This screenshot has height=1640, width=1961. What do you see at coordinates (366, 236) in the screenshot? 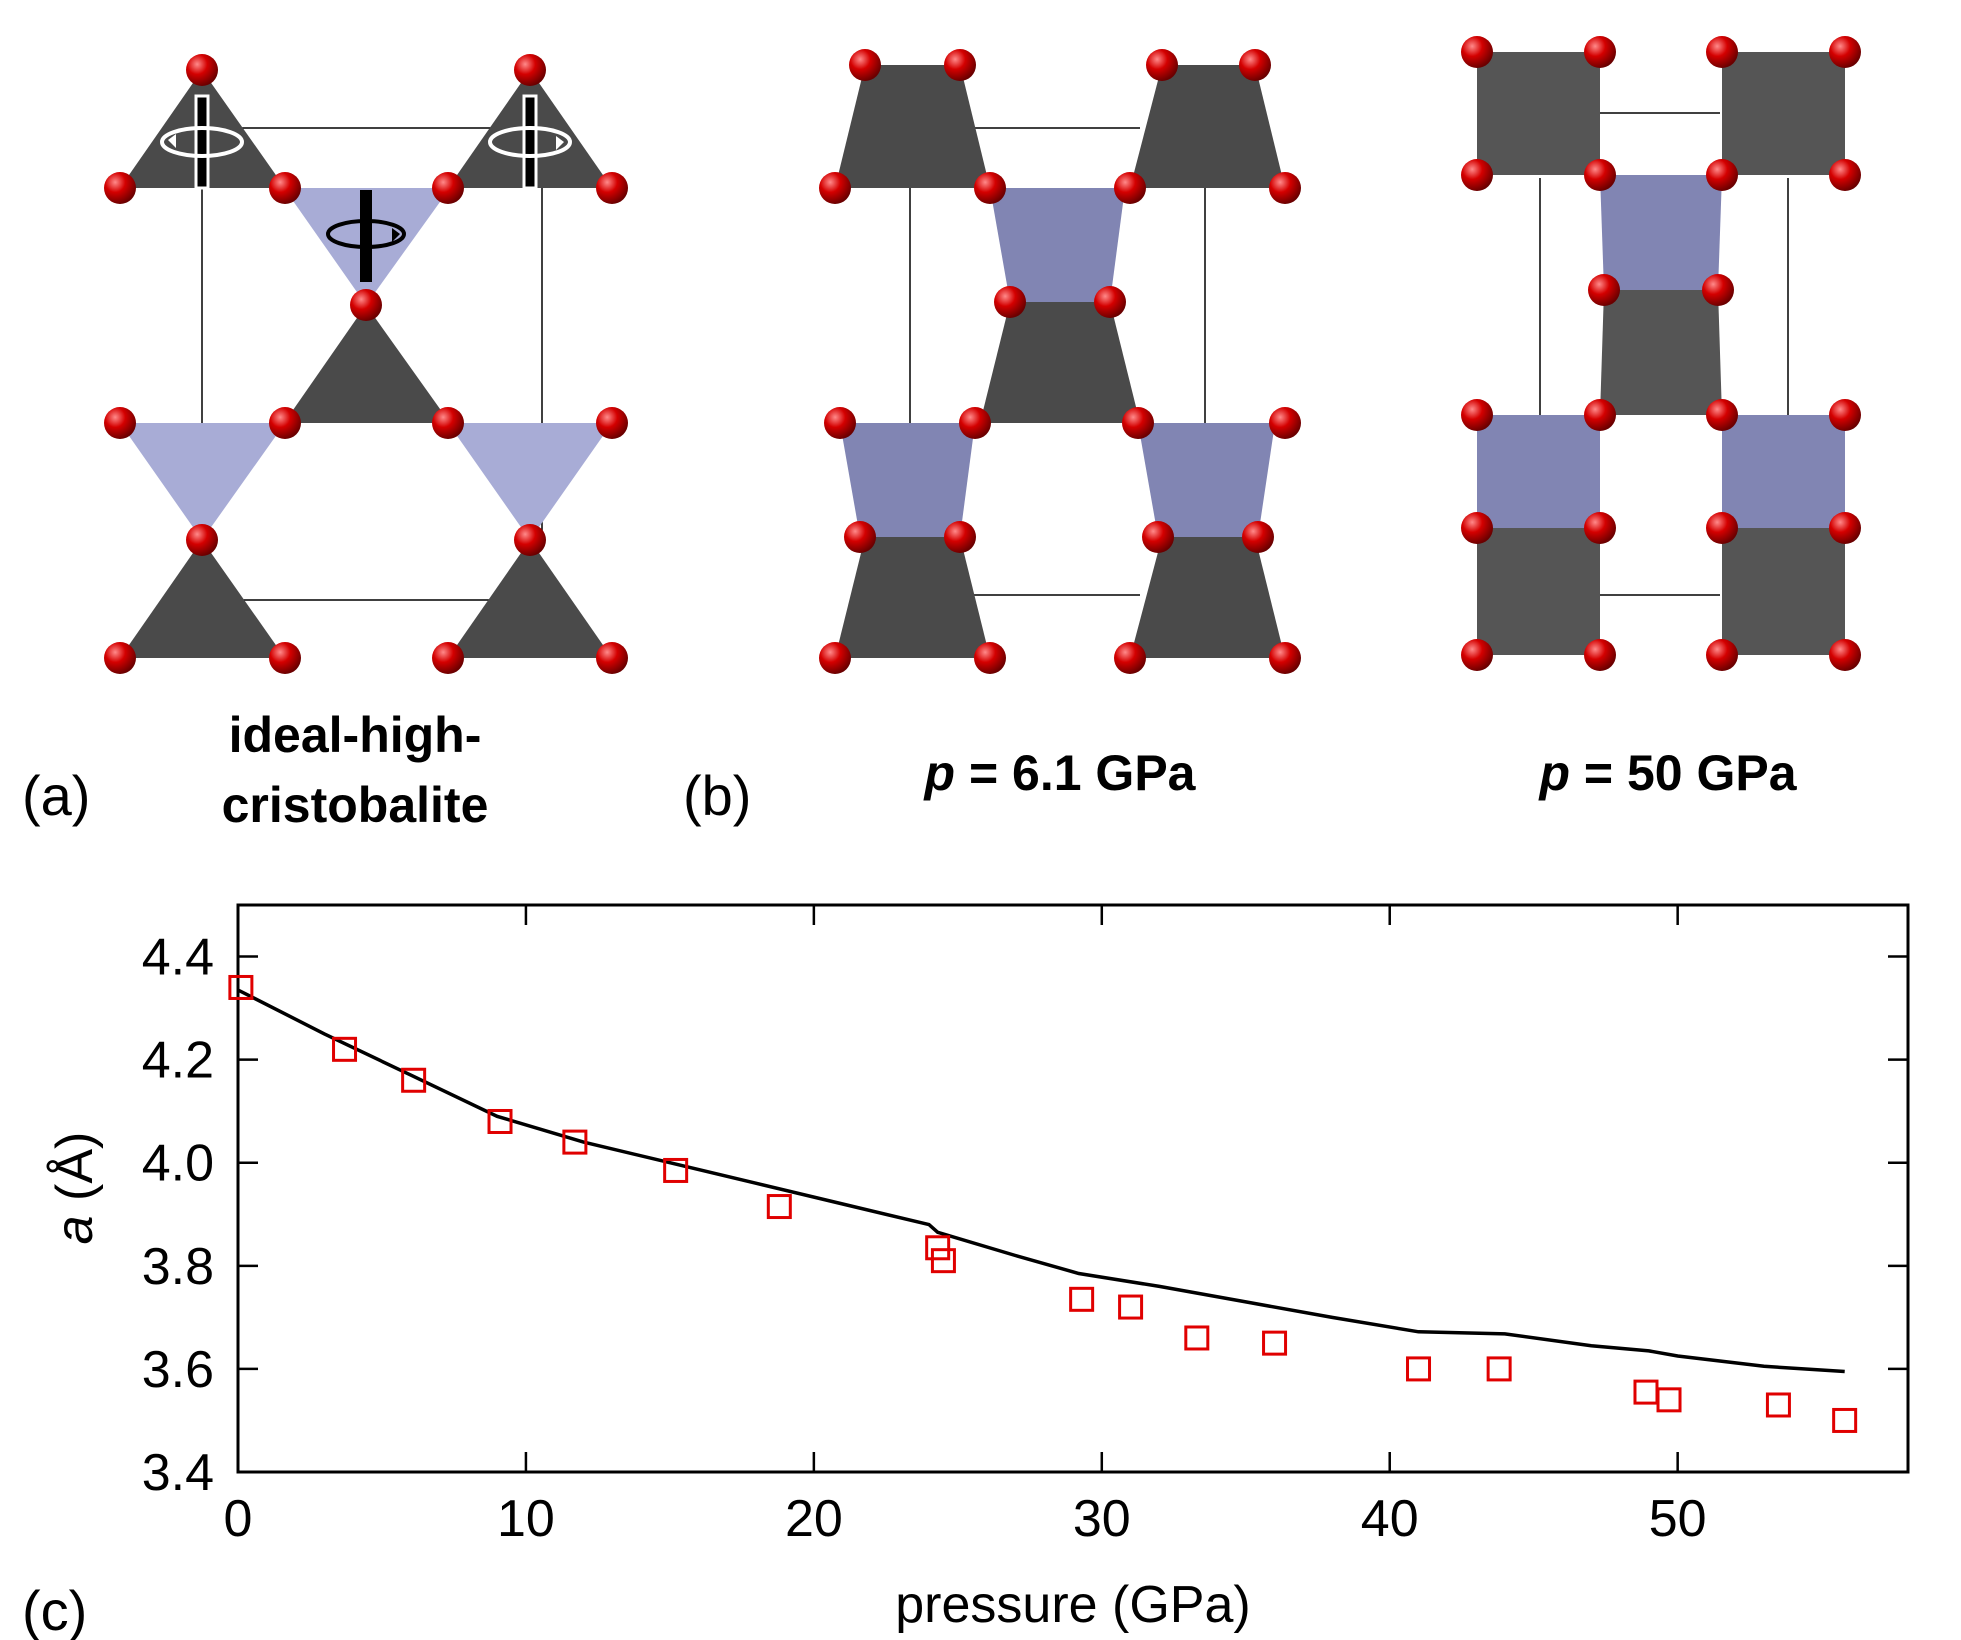
I see `rotation-axis-icon` at bounding box center [366, 236].